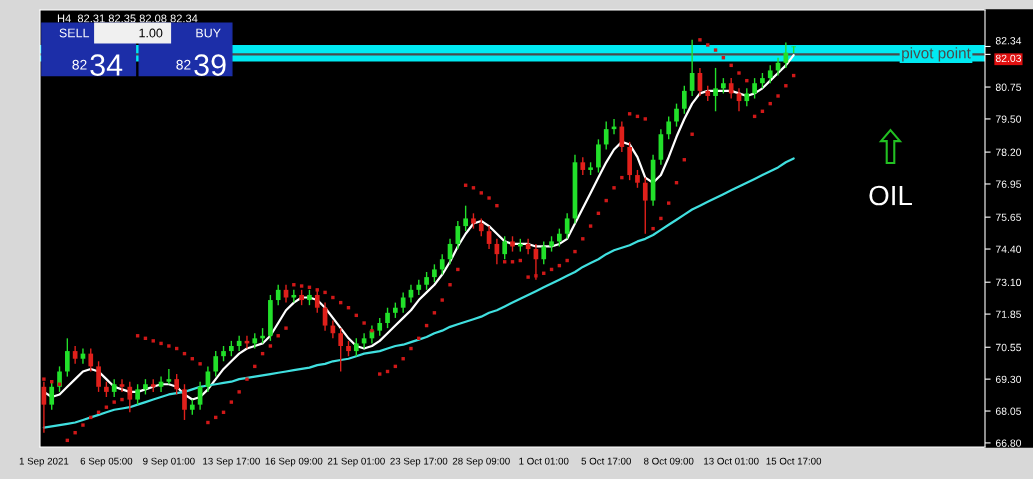  I want to click on annotation: 1.00, so click(151, 33).